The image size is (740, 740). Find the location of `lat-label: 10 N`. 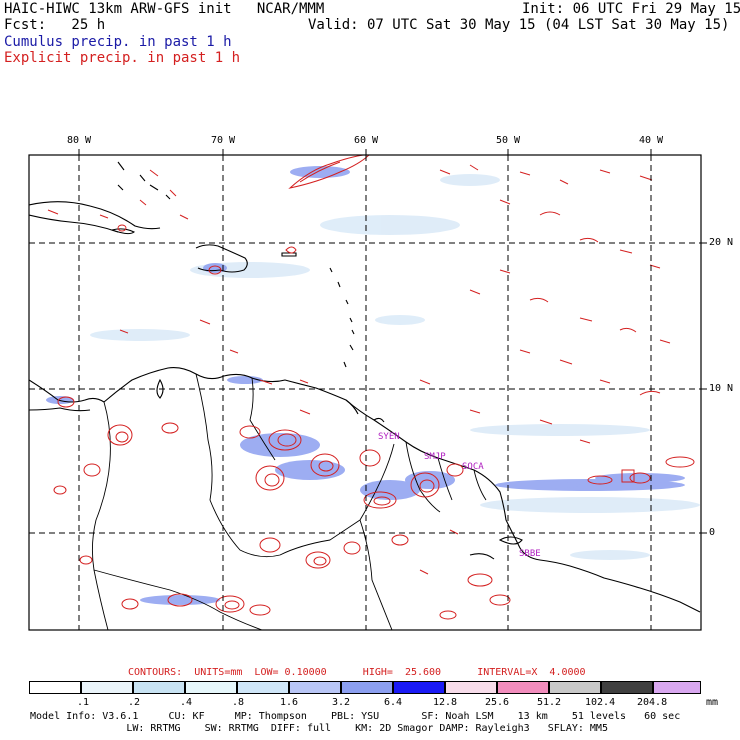

lat-label: 10 N is located at coordinates (721, 388).